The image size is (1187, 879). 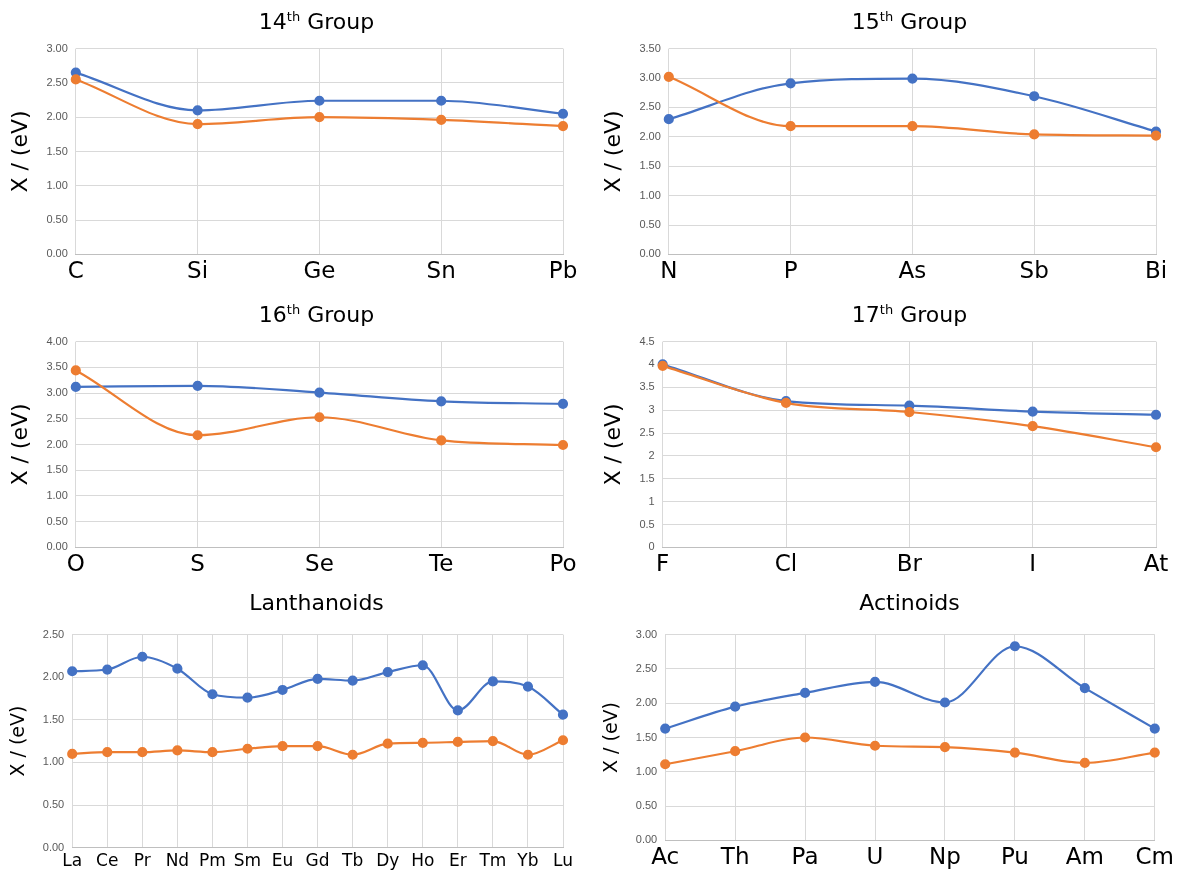 I want to click on x-tick-label: At, so click(x=1156, y=563).